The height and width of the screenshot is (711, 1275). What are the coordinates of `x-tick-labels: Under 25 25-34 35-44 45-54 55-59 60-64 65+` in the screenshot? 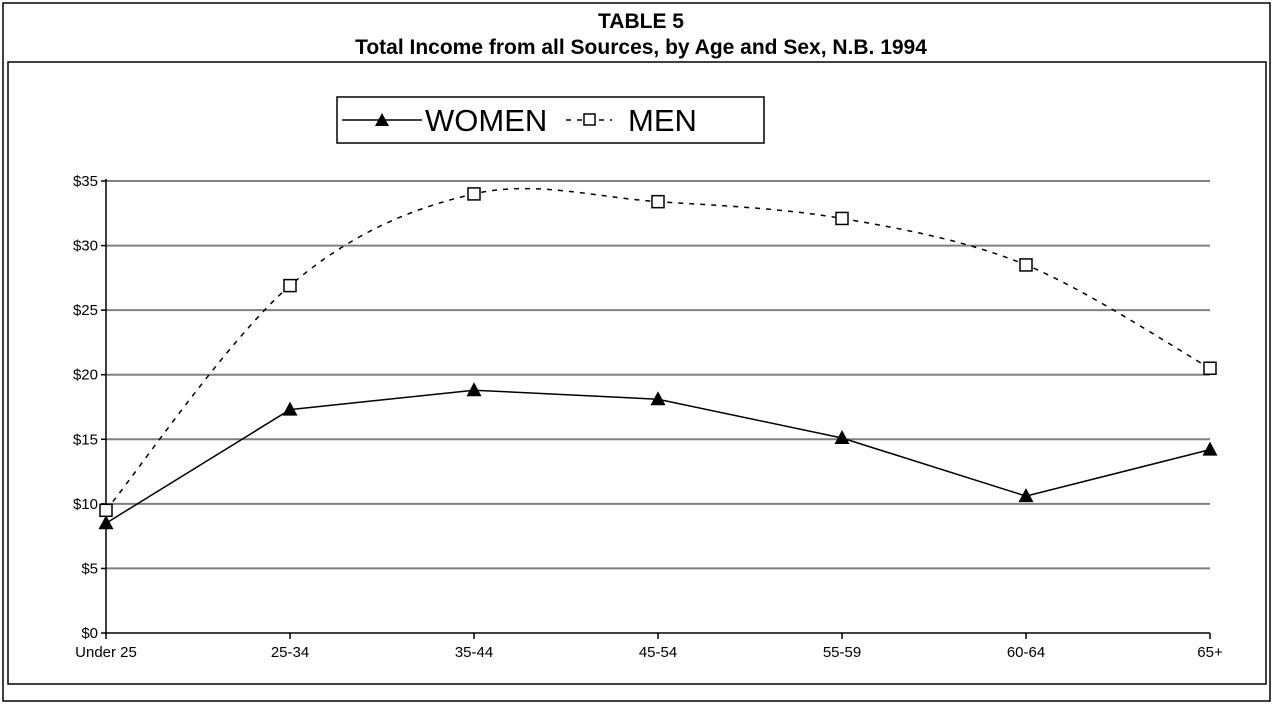 It's located at (649, 652).